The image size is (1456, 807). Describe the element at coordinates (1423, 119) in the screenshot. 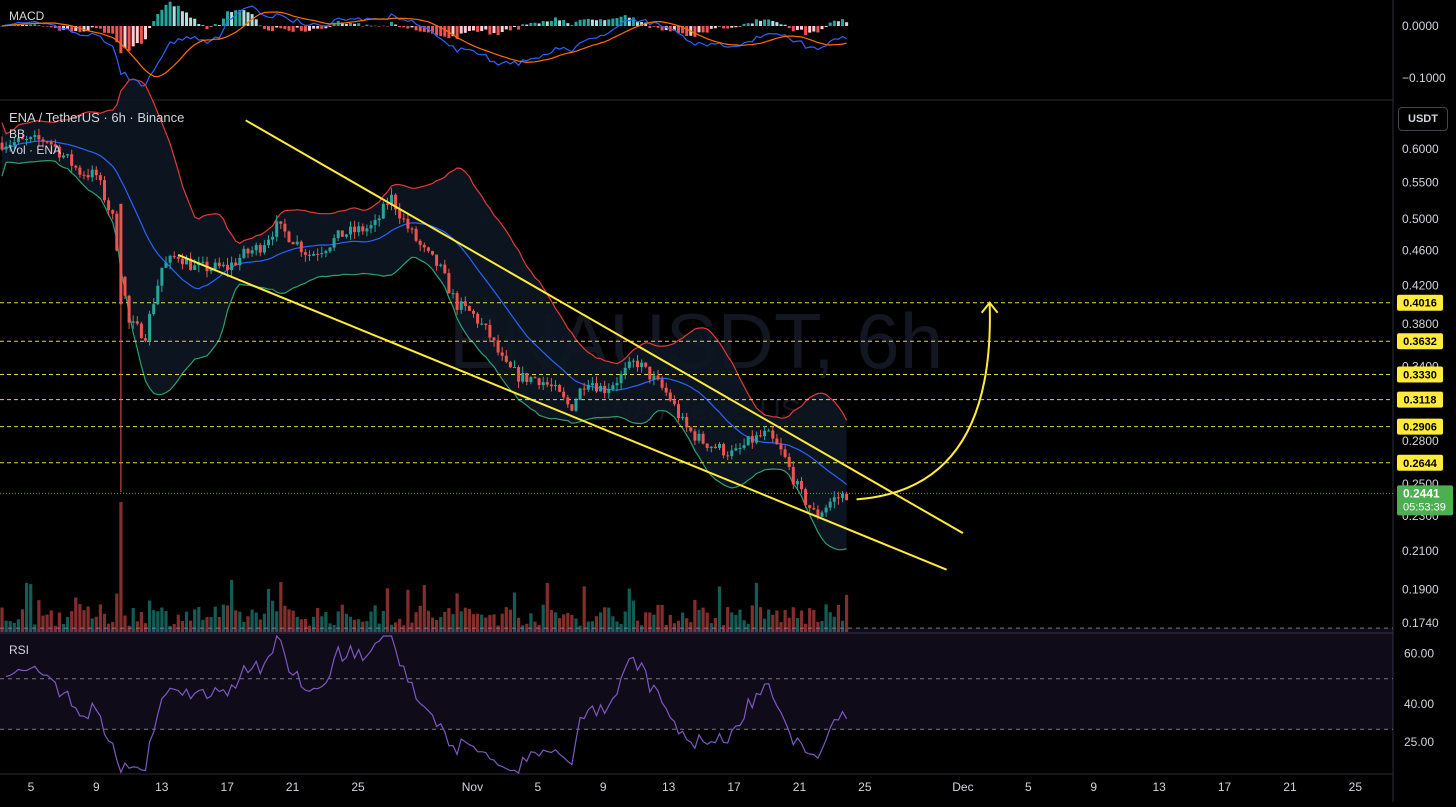

I see `currency-button: USDT` at that location.